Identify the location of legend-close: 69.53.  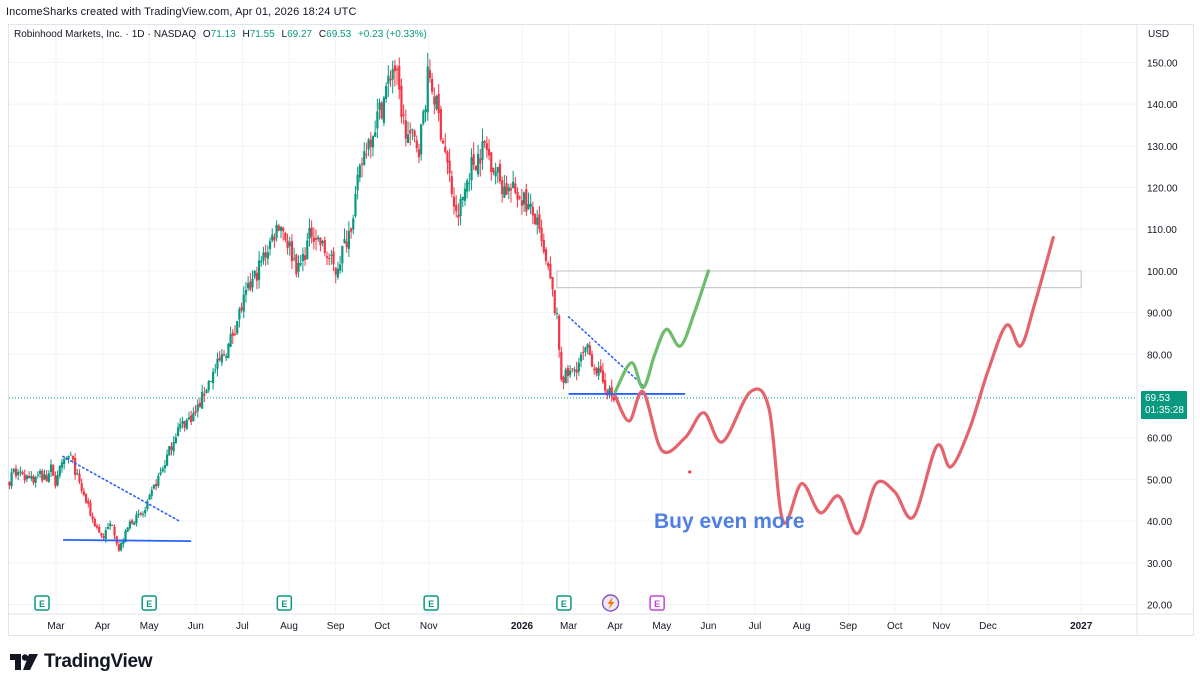
(339, 34).